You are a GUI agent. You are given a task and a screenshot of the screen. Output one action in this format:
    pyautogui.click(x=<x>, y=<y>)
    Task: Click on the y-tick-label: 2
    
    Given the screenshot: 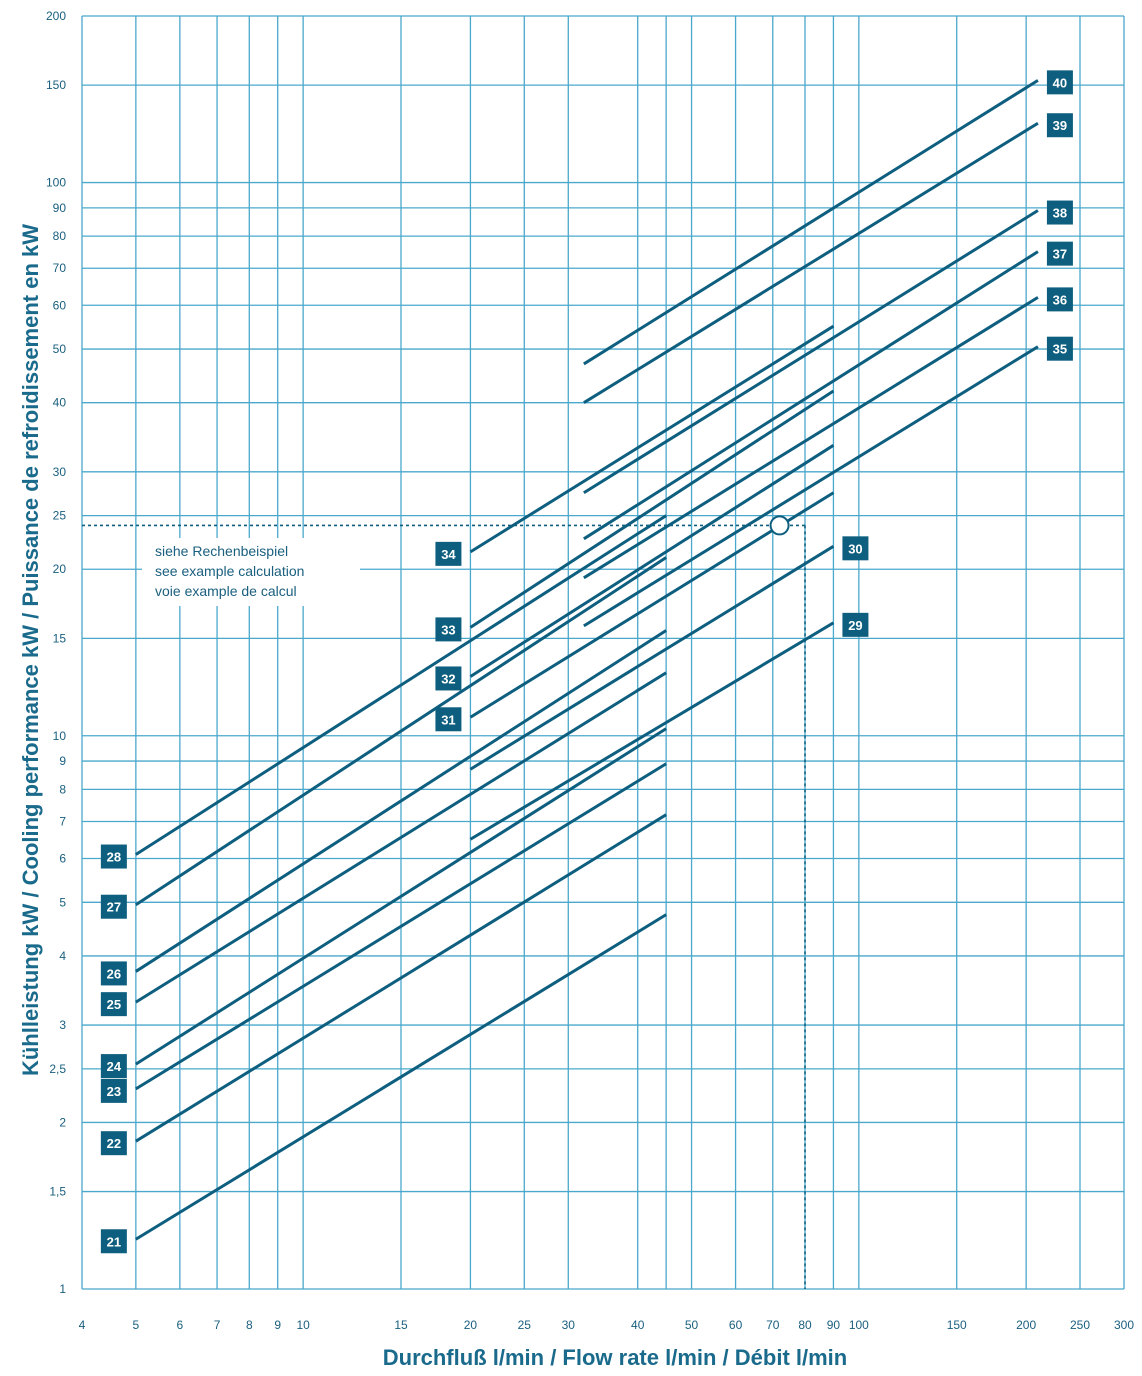 What is the action you would take?
    pyautogui.click(x=62, y=1122)
    